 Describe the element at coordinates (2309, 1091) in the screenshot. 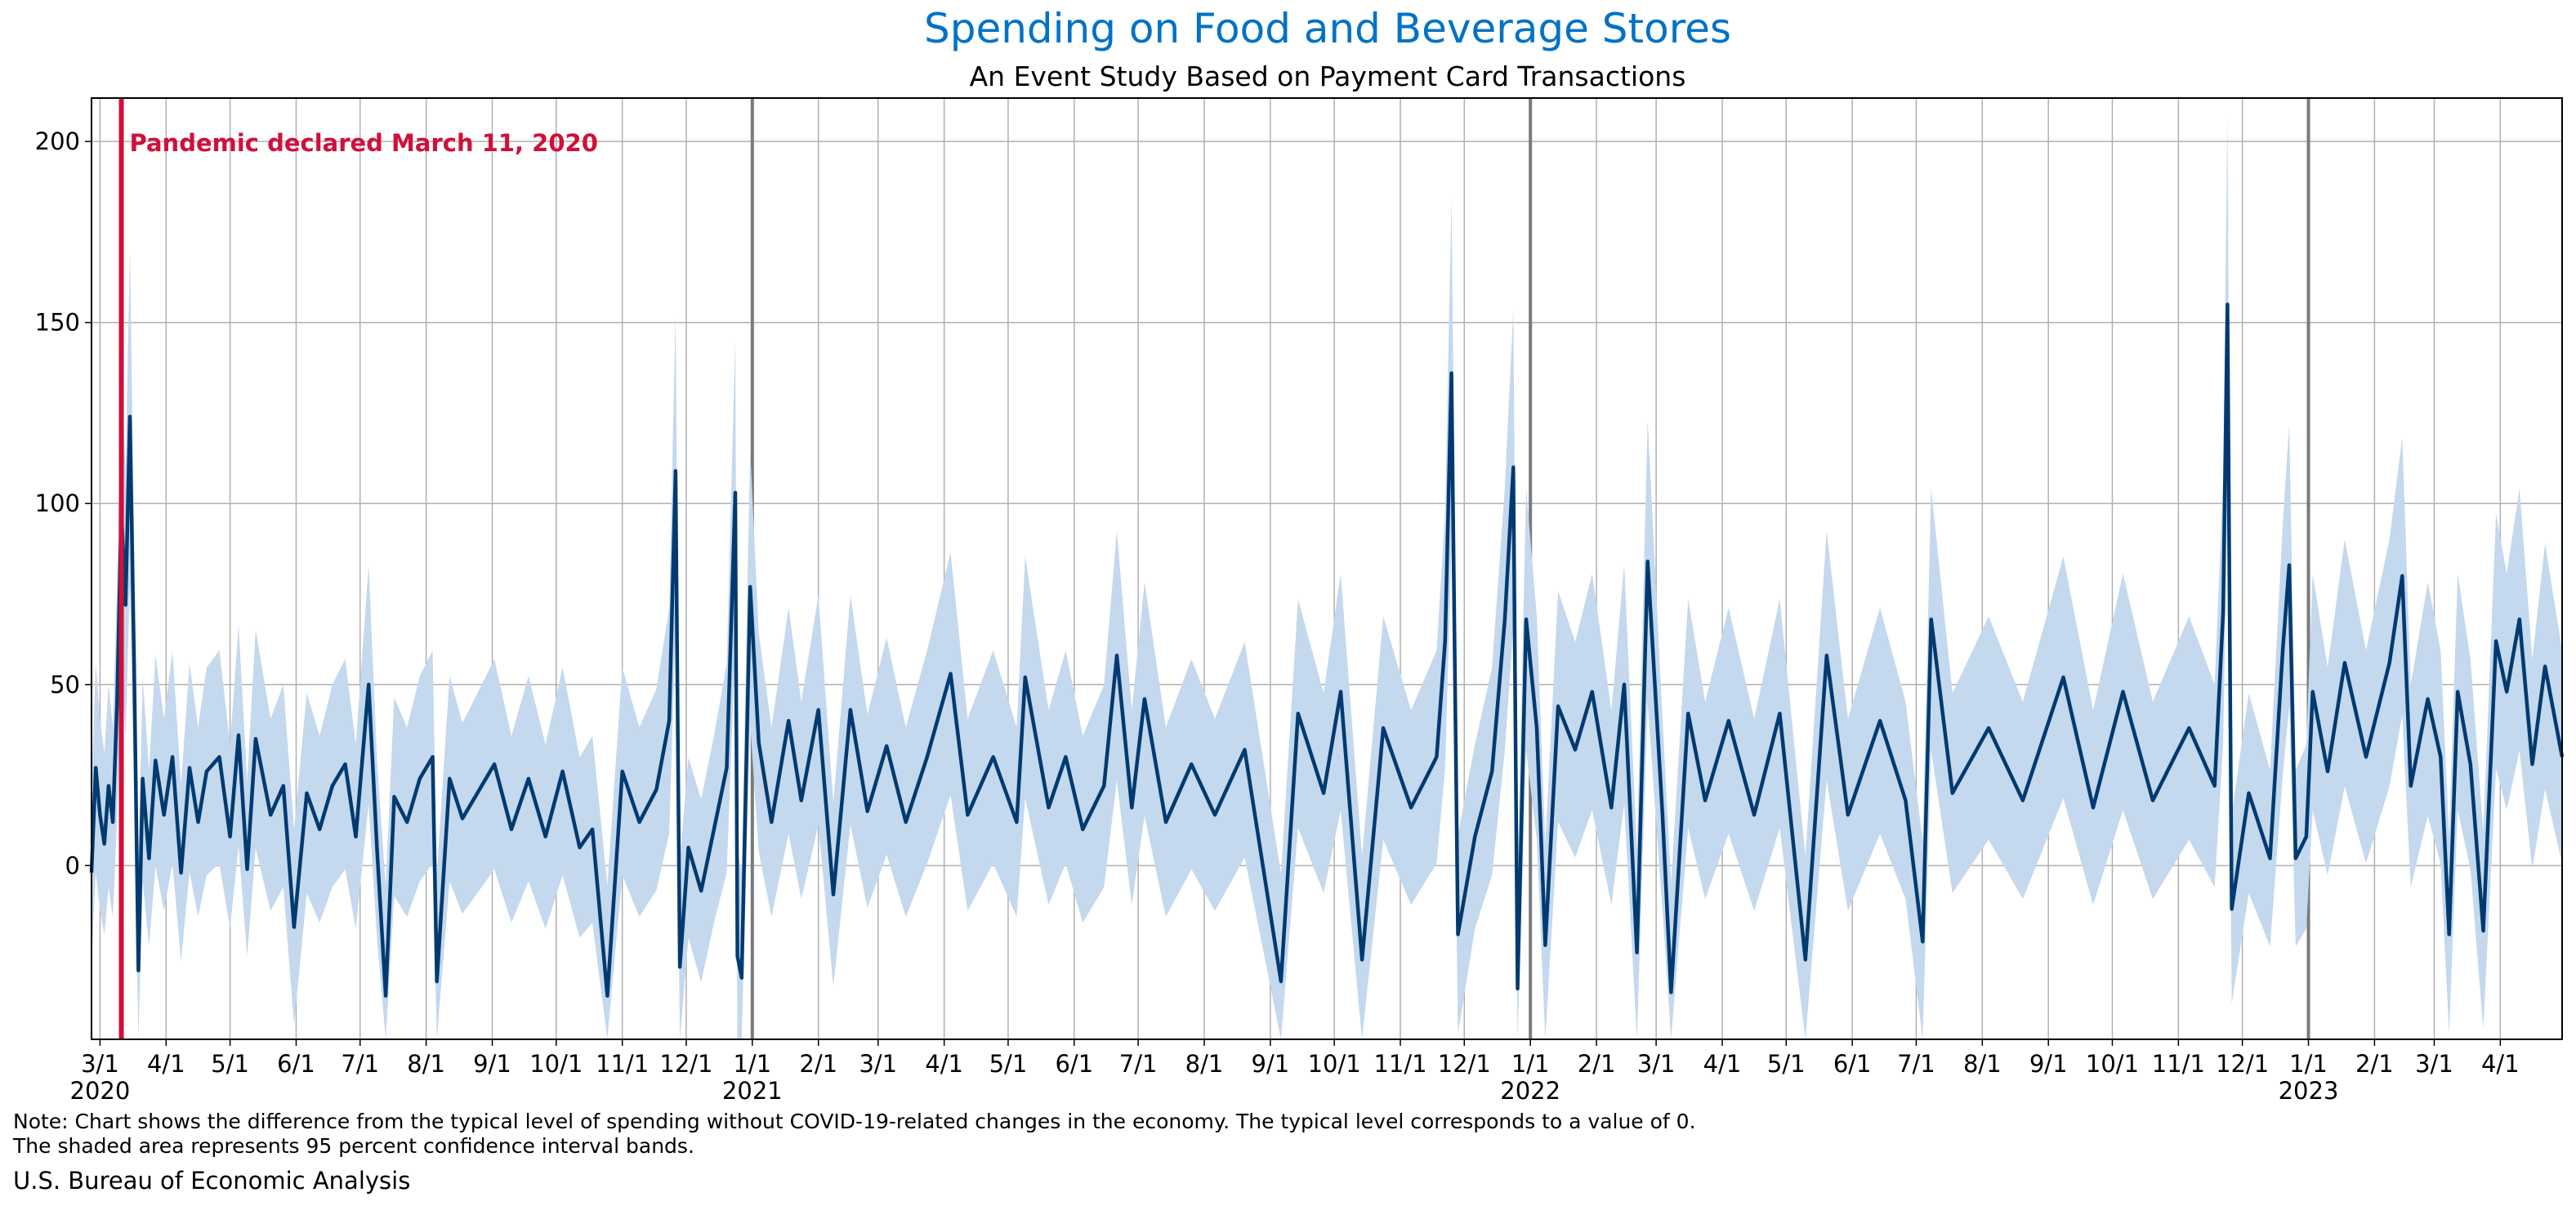

I see `x-year-label: 2023` at that location.